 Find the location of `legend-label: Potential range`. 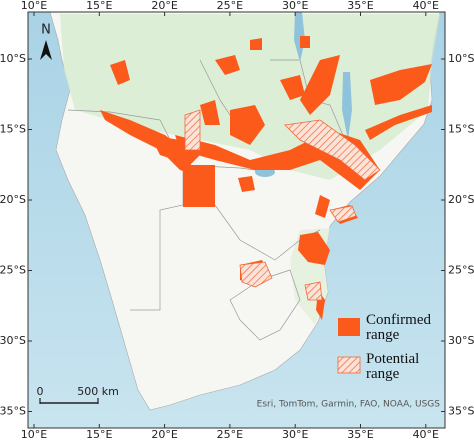

legend-label: Potential range is located at coordinates (393, 366).